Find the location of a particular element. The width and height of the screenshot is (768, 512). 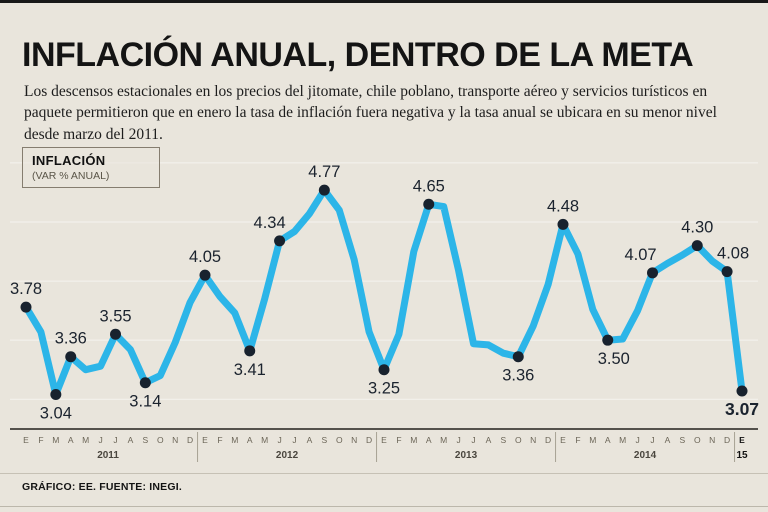

data-point-label: 4.34 is located at coordinates (270, 223).